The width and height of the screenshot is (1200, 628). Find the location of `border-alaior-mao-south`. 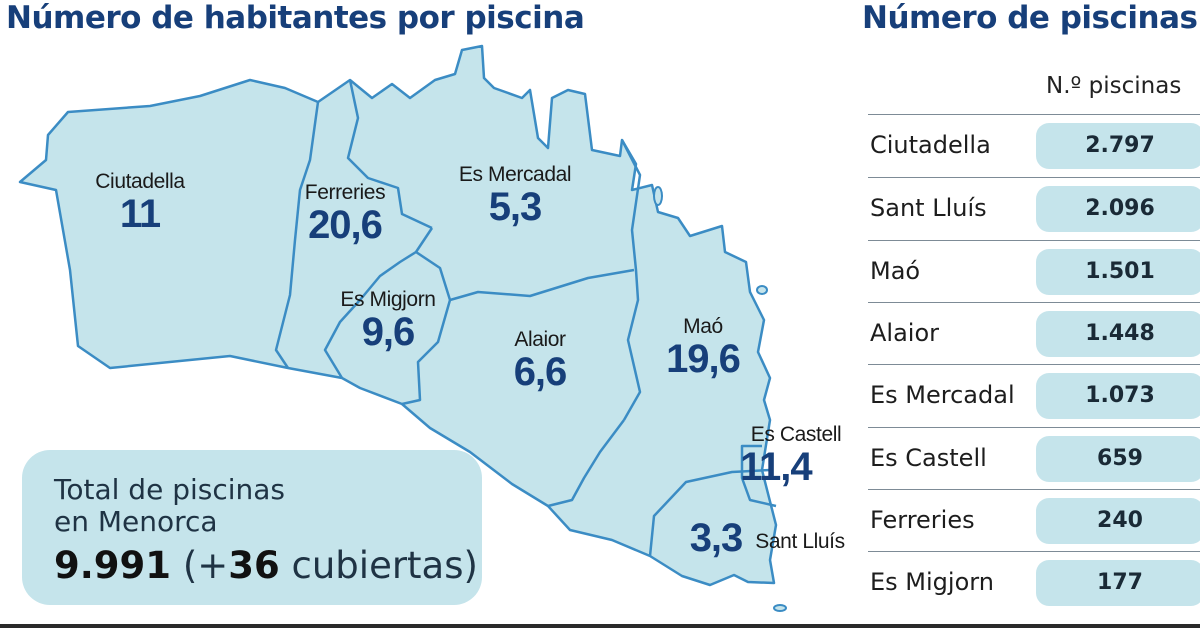

border-alaior-mao-south is located at coordinates (586, 463).